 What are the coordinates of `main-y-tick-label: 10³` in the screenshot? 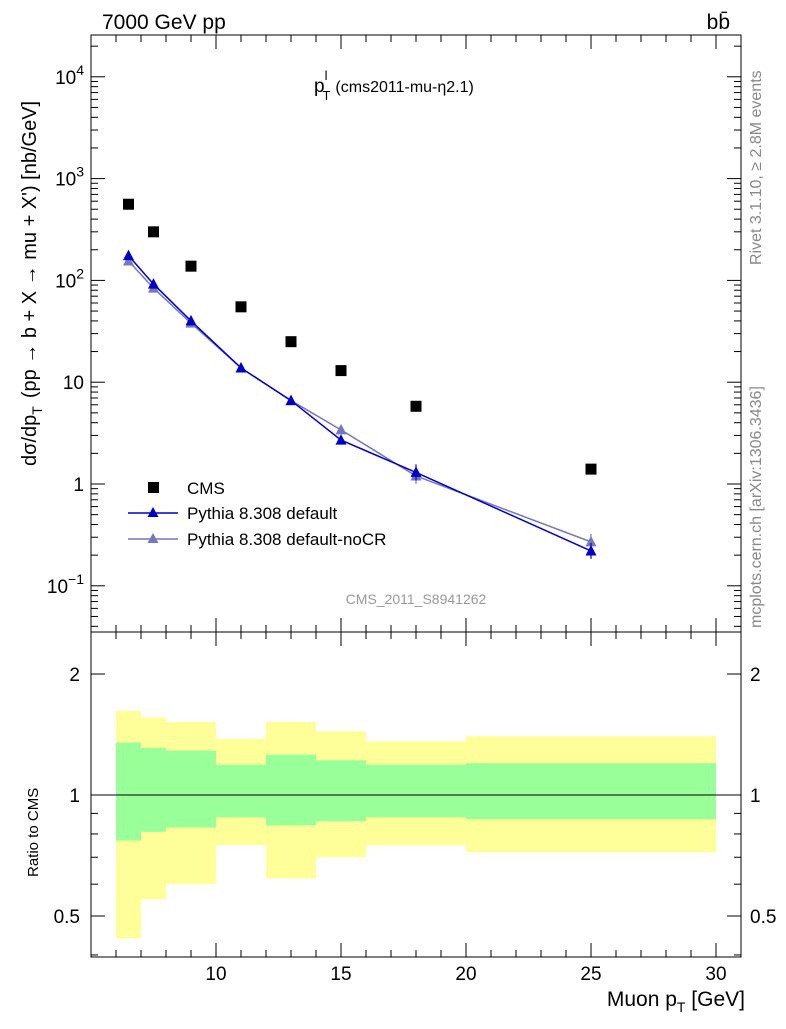 It's located at (69, 177).